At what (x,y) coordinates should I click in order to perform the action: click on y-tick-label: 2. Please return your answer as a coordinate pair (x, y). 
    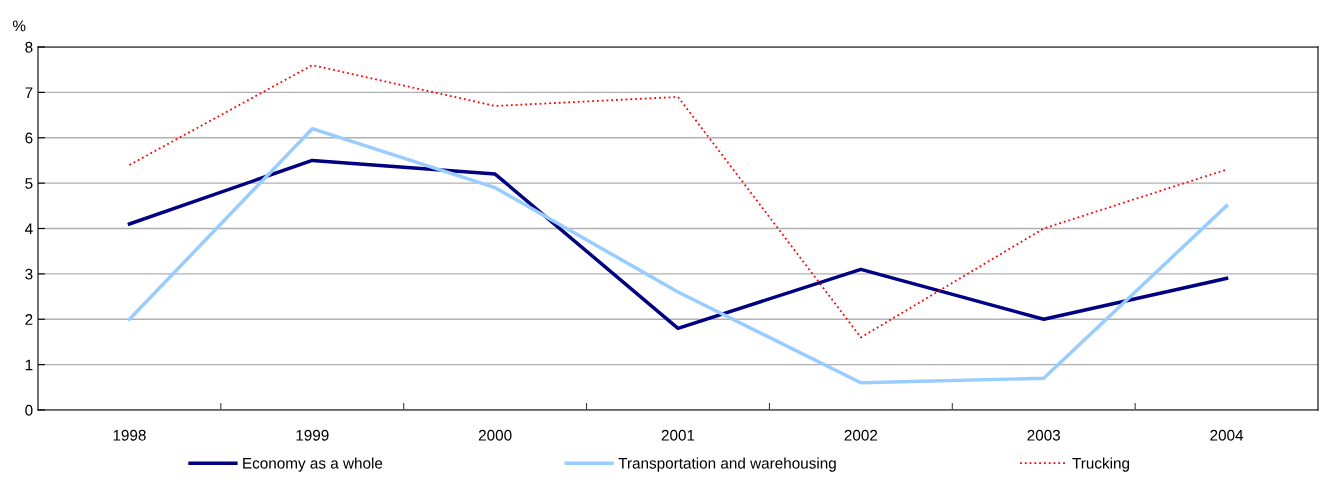
    Looking at the image, I should click on (29, 319).